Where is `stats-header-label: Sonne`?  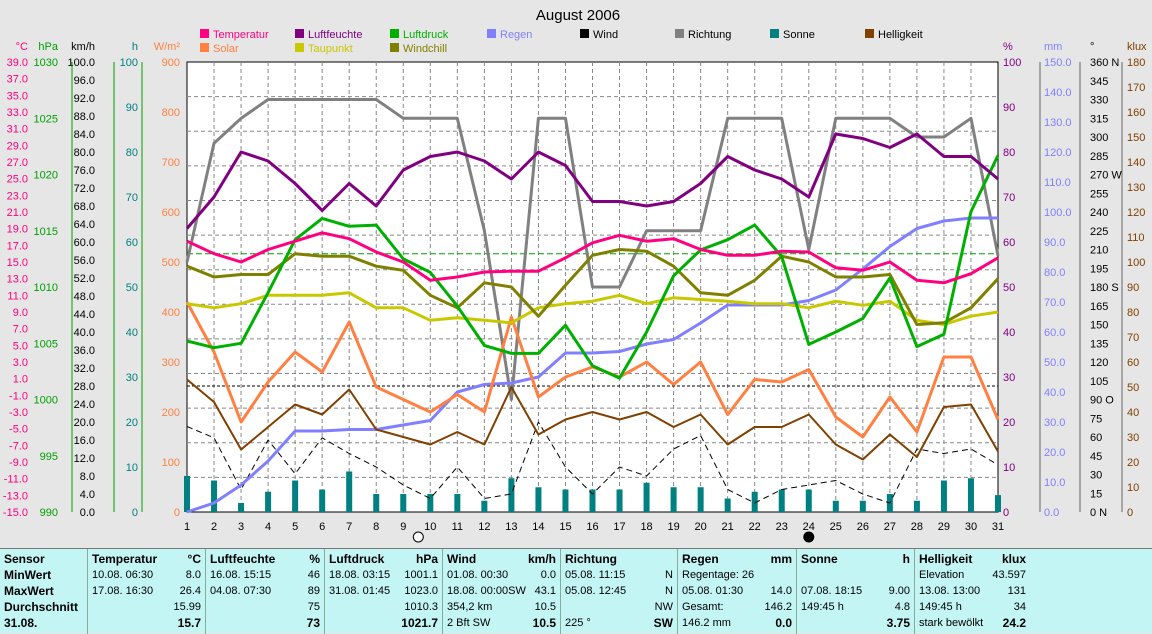 stats-header-label: Sonne is located at coordinates (819, 559).